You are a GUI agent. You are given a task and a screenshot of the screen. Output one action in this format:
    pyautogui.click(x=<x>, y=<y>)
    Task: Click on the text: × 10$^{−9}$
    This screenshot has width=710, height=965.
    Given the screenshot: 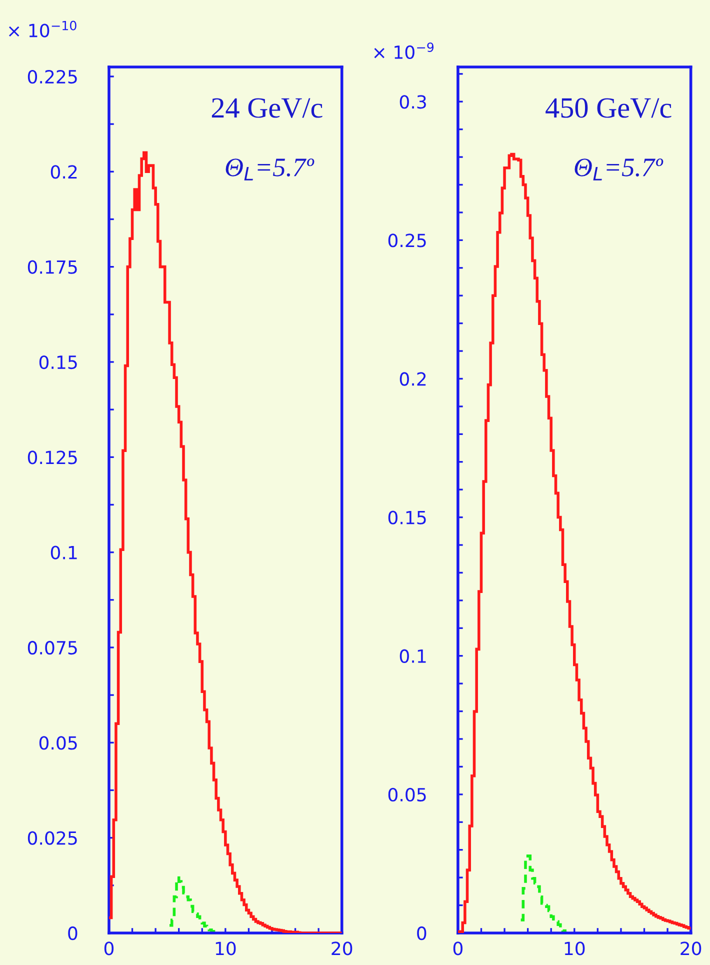 What is the action you would take?
    pyautogui.click(x=404, y=51)
    